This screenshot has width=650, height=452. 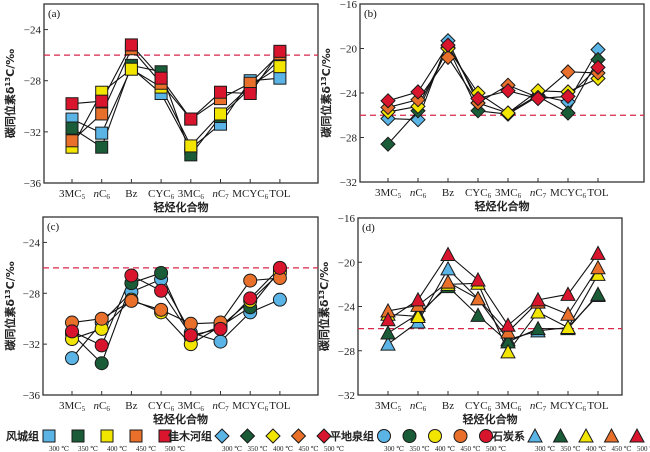 What do you see at coordinates (279, 194) in the screenshot?
I see `x-tick-label: TOL` at bounding box center [279, 194].